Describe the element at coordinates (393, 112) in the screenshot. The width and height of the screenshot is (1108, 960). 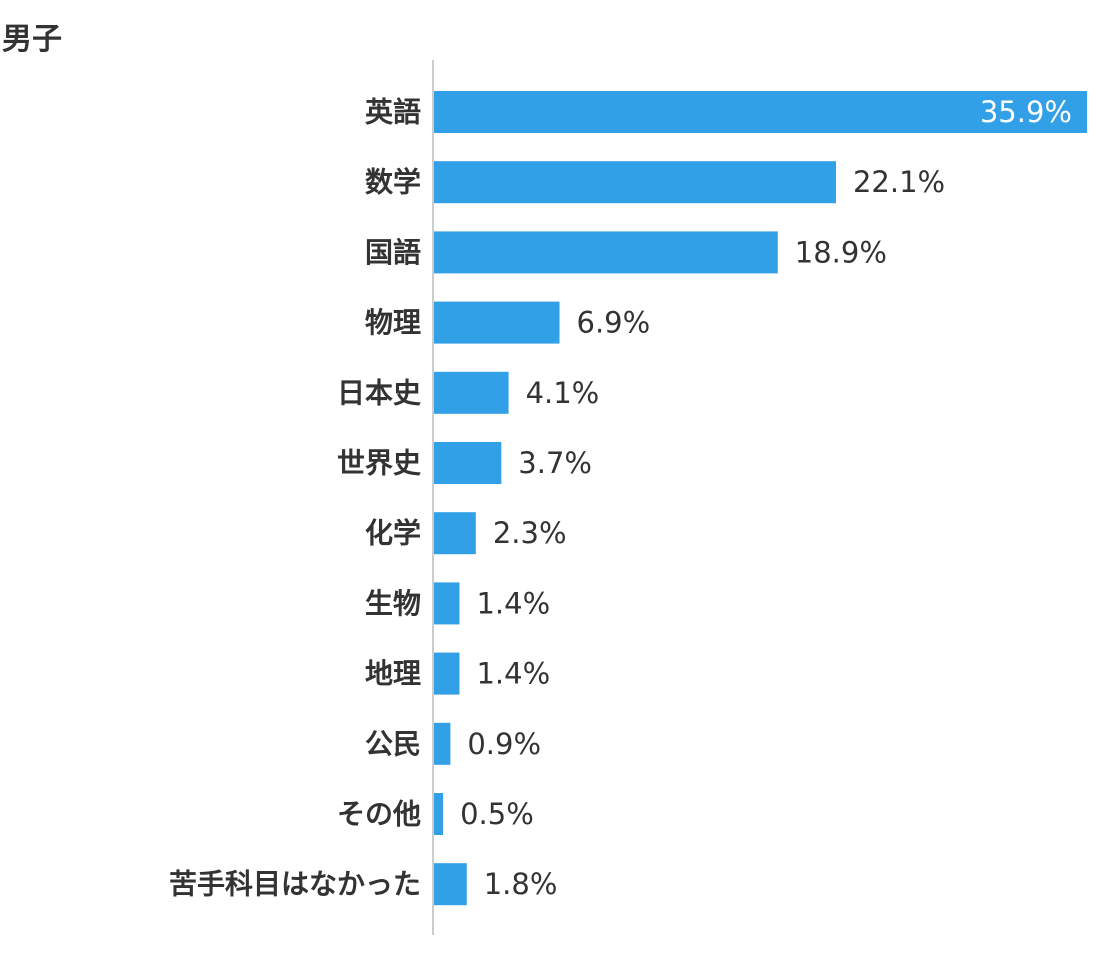
I see `category-label: 英語` at that location.